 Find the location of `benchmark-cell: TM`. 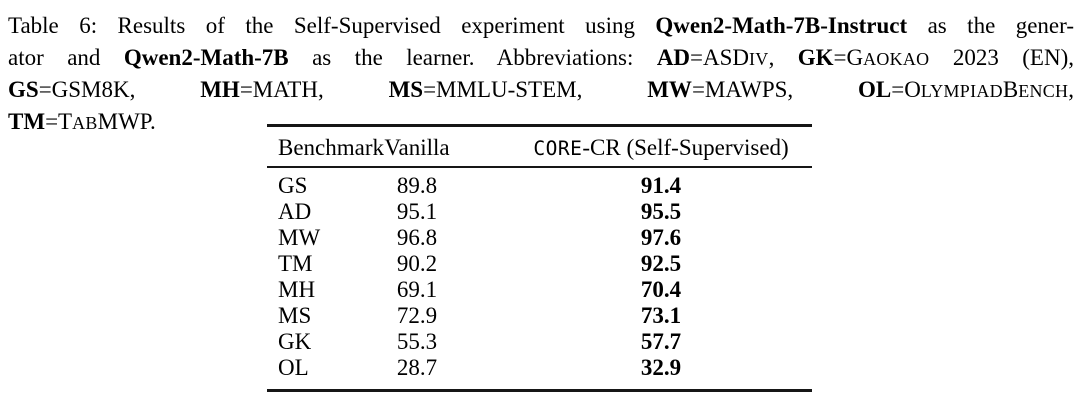

benchmark-cell: TM is located at coordinates (295, 263).